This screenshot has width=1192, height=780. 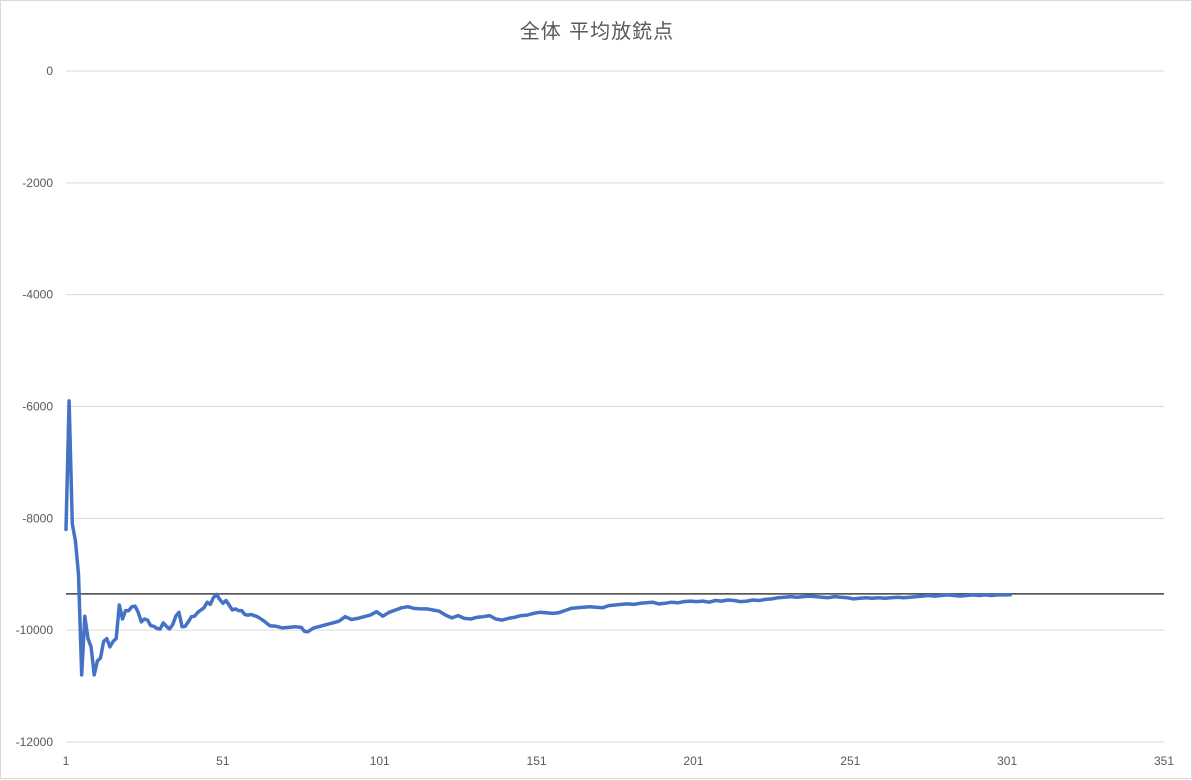 What do you see at coordinates (380, 761) in the screenshot?
I see `x-tick-label: 101` at bounding box center [380, 761].